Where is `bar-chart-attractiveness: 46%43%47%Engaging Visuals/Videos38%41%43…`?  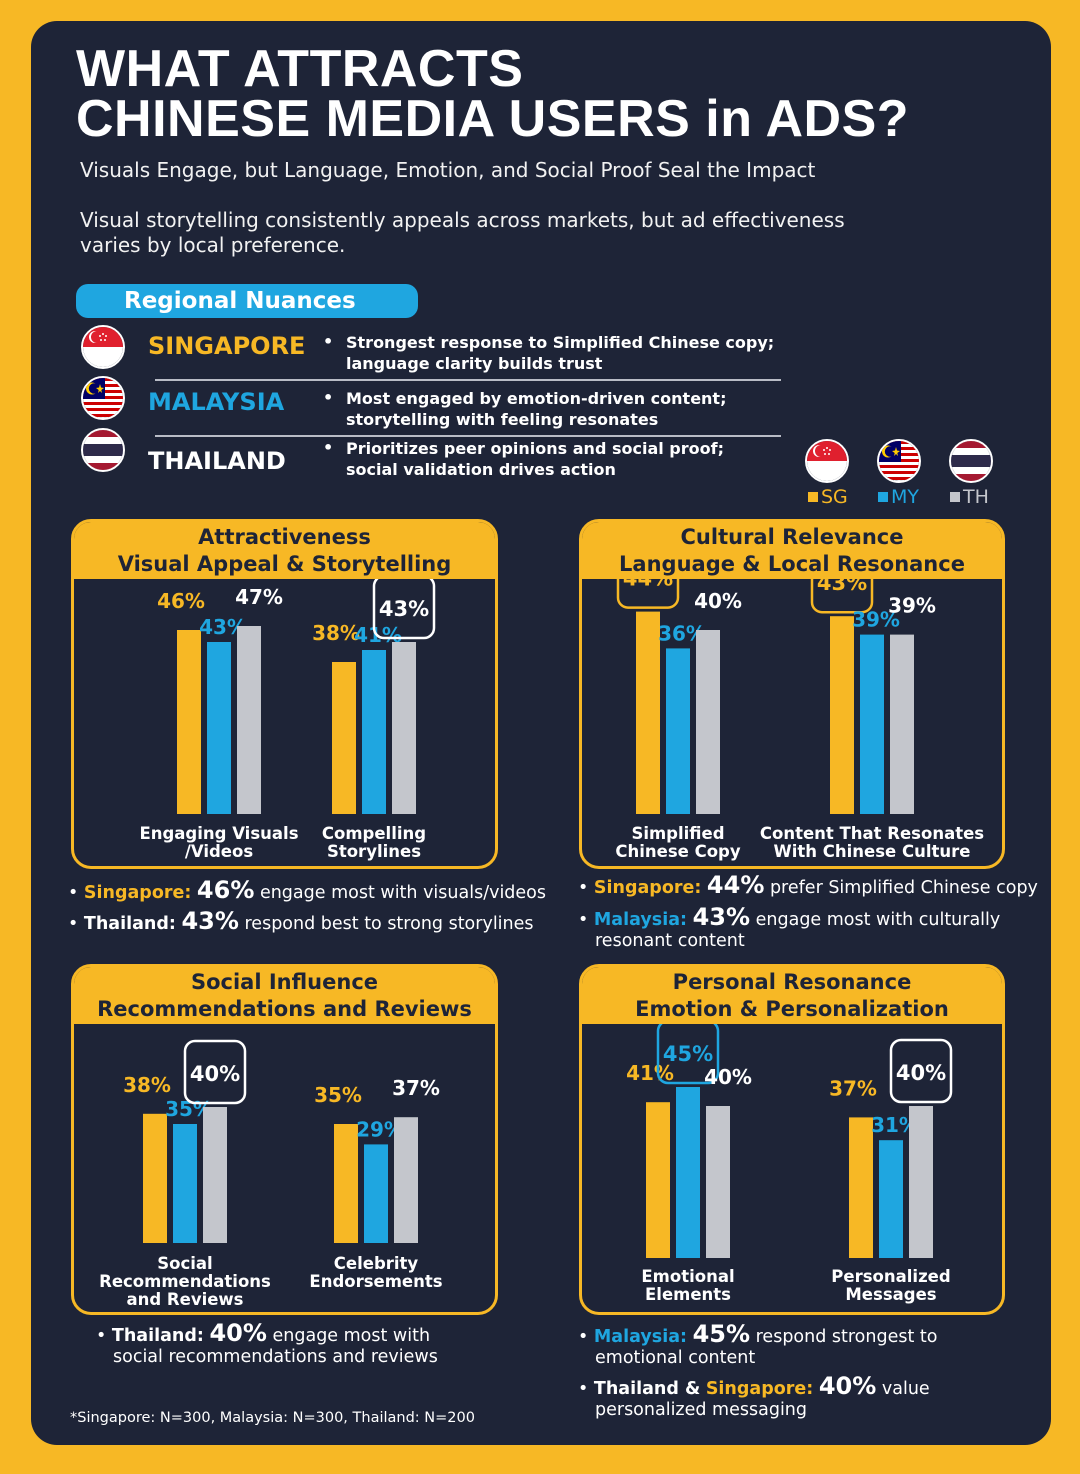 bar-chart-attractiveness: 46%43%47%Engaging Visuals/Videos38%41%43… is located at coordinates (287, 720).